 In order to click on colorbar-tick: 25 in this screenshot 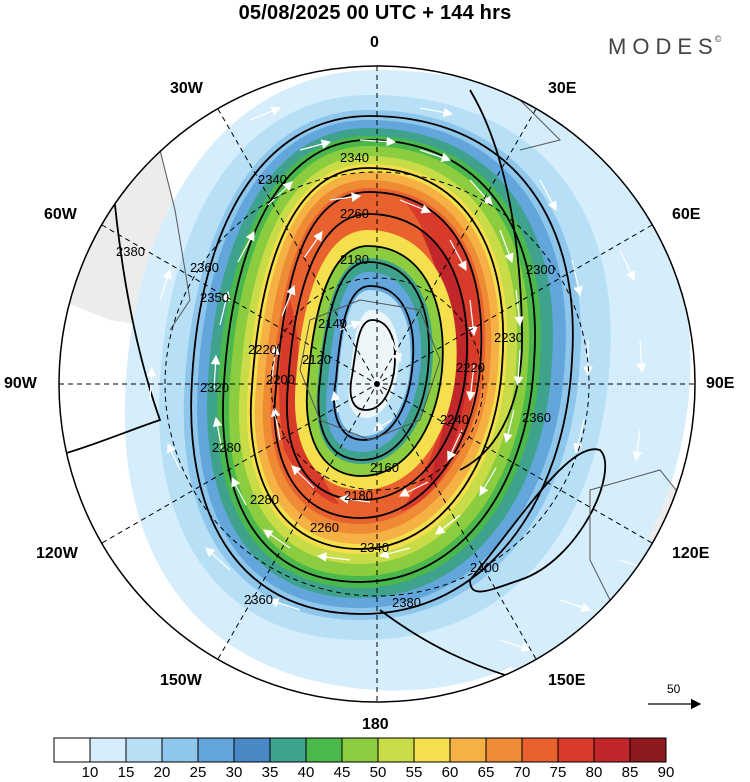, I will do `click(198, 772)`.